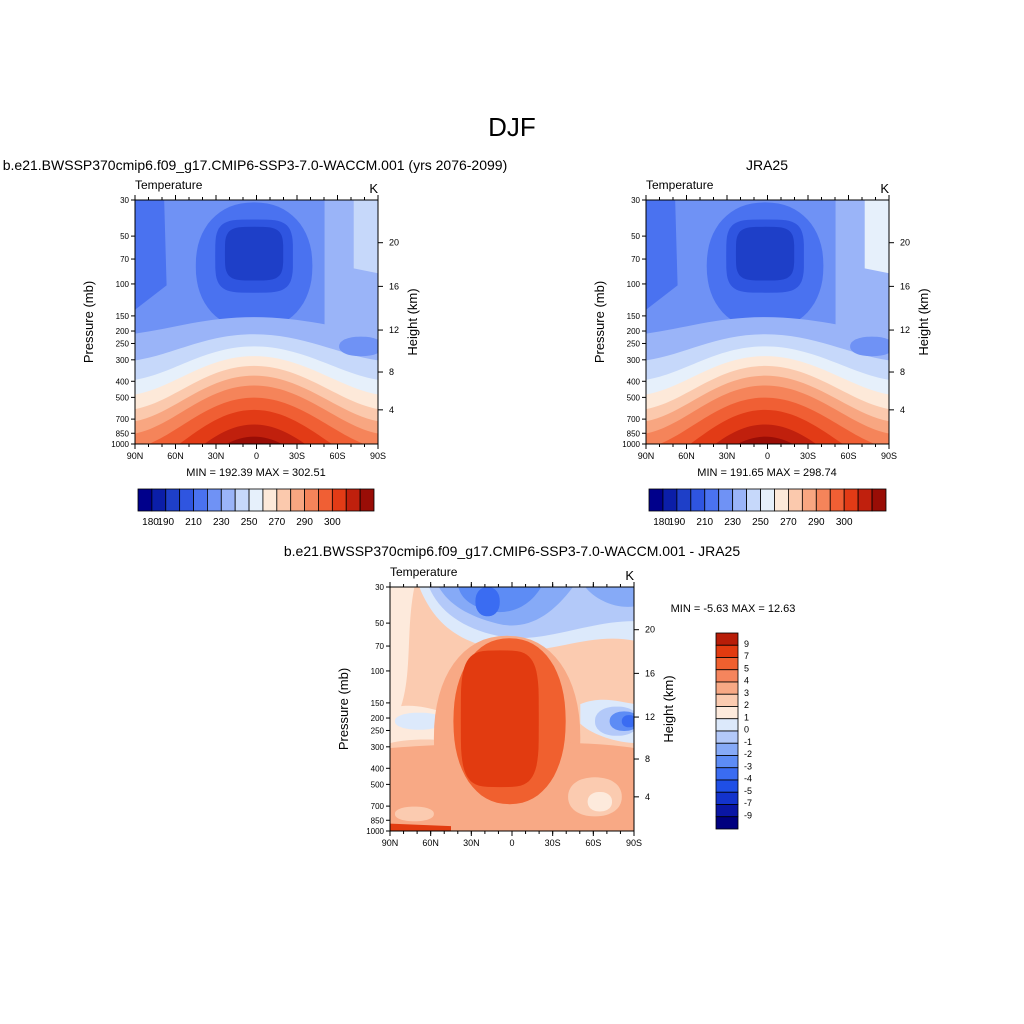  I want to click on colorbar-label: 290, so click(816, 522).